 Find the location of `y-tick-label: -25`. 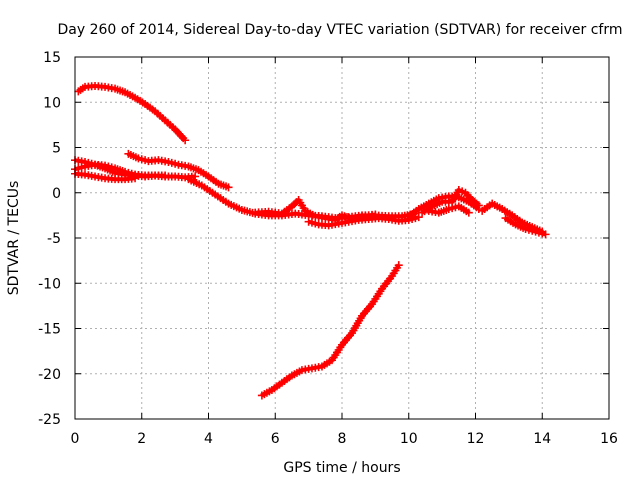

y-tick-label: -25 is located at coordinates (49, 420).